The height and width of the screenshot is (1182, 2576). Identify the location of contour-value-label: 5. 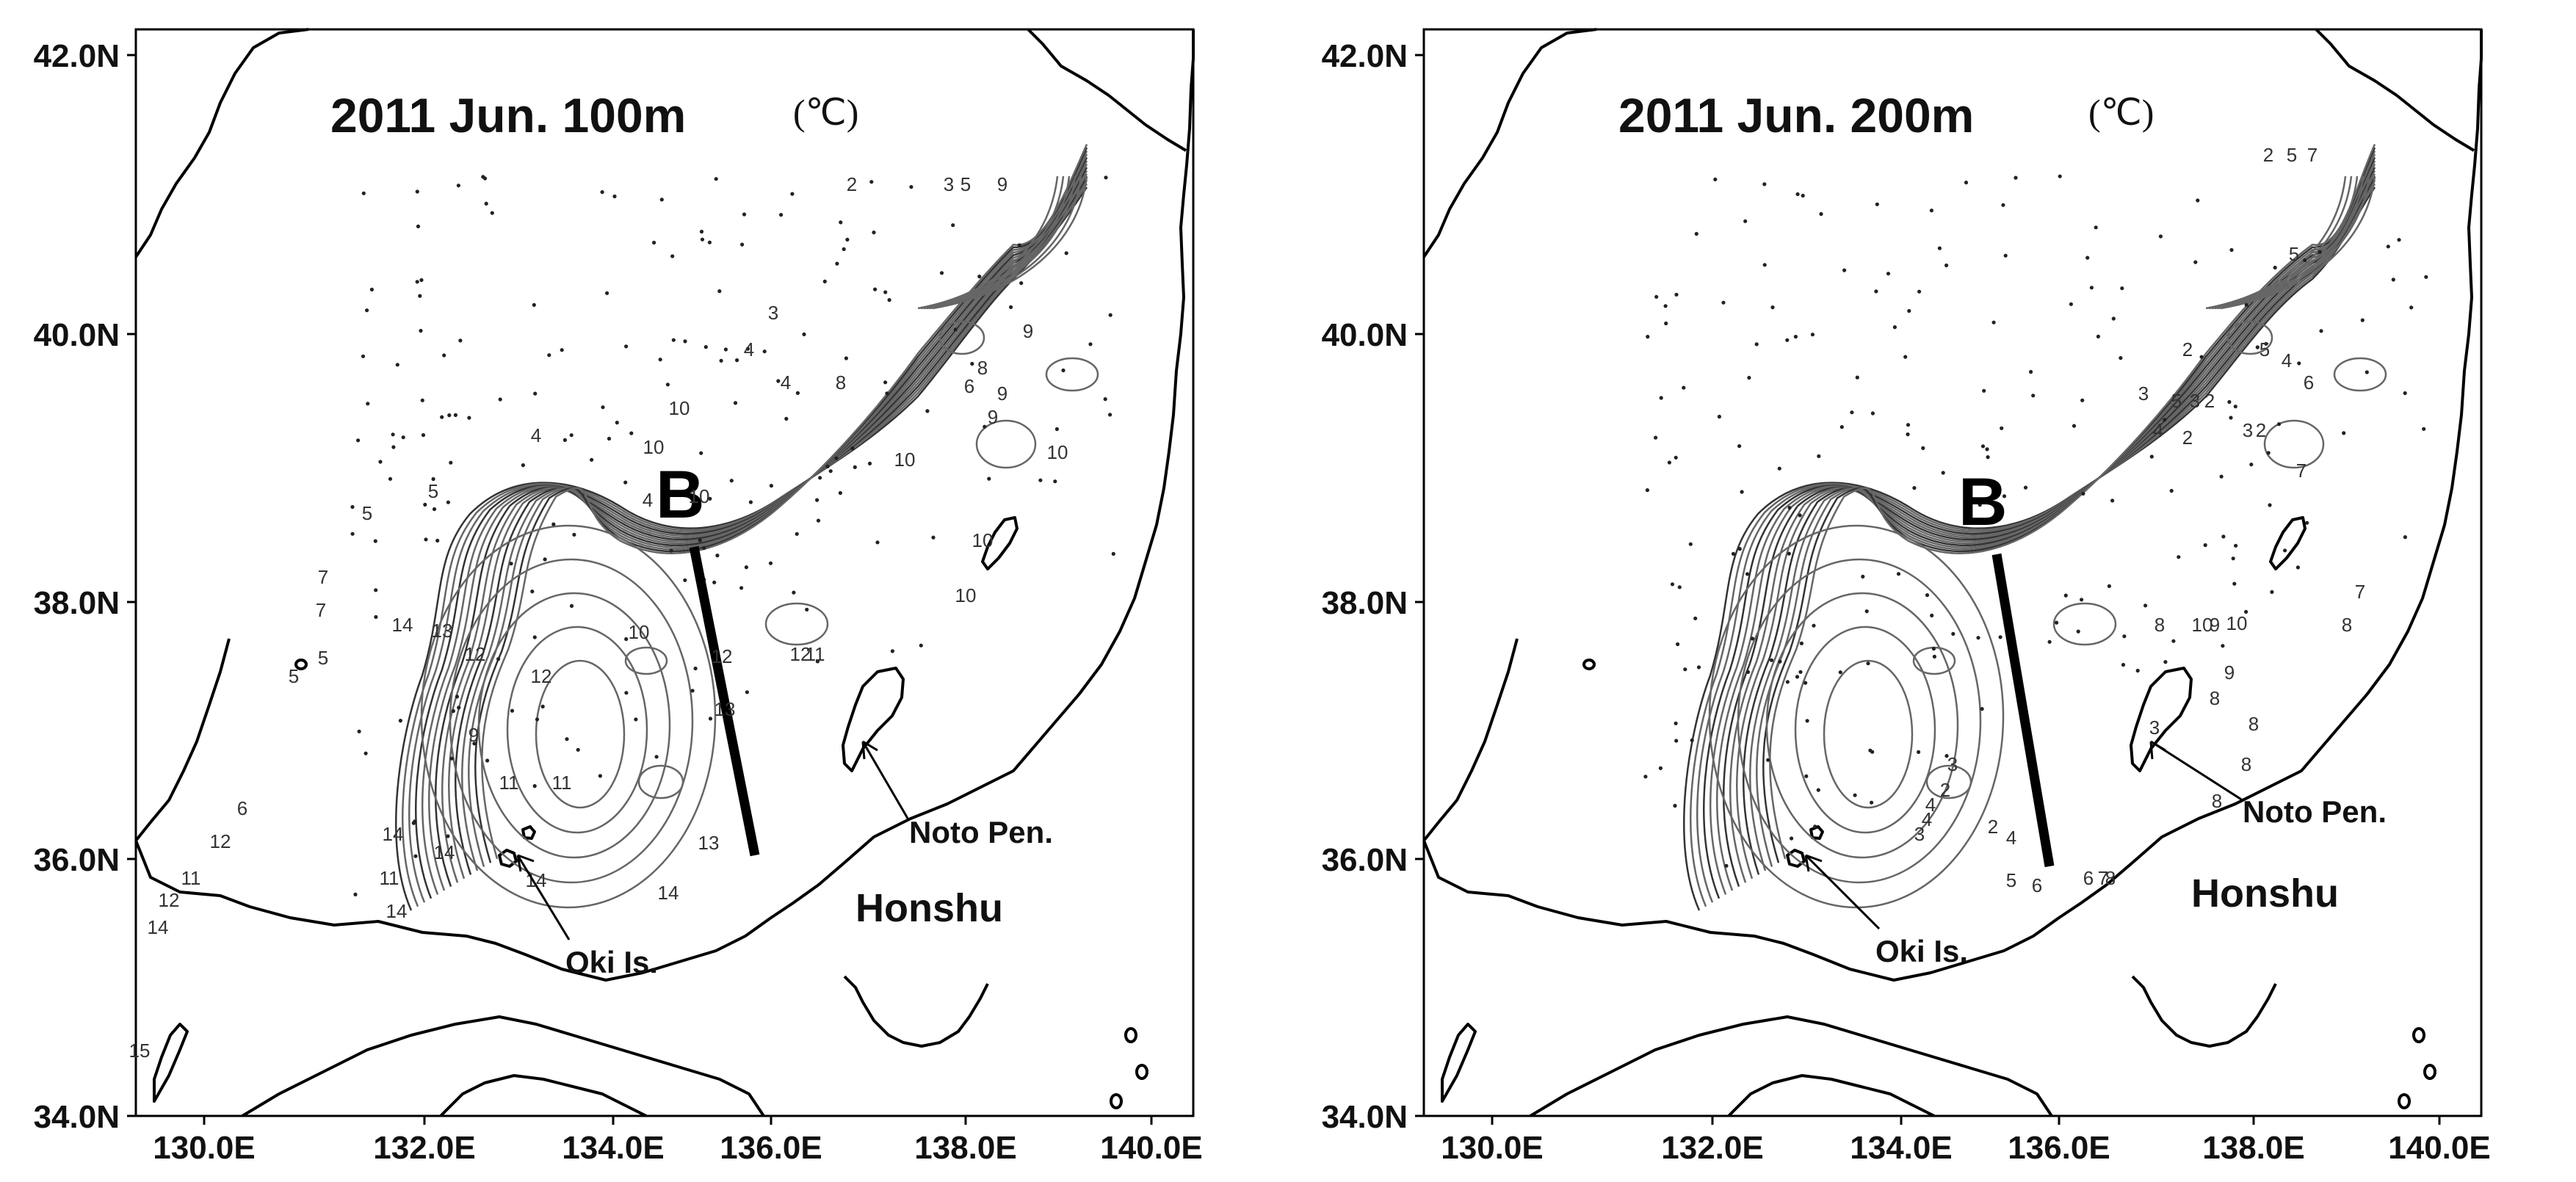
(323, 658).